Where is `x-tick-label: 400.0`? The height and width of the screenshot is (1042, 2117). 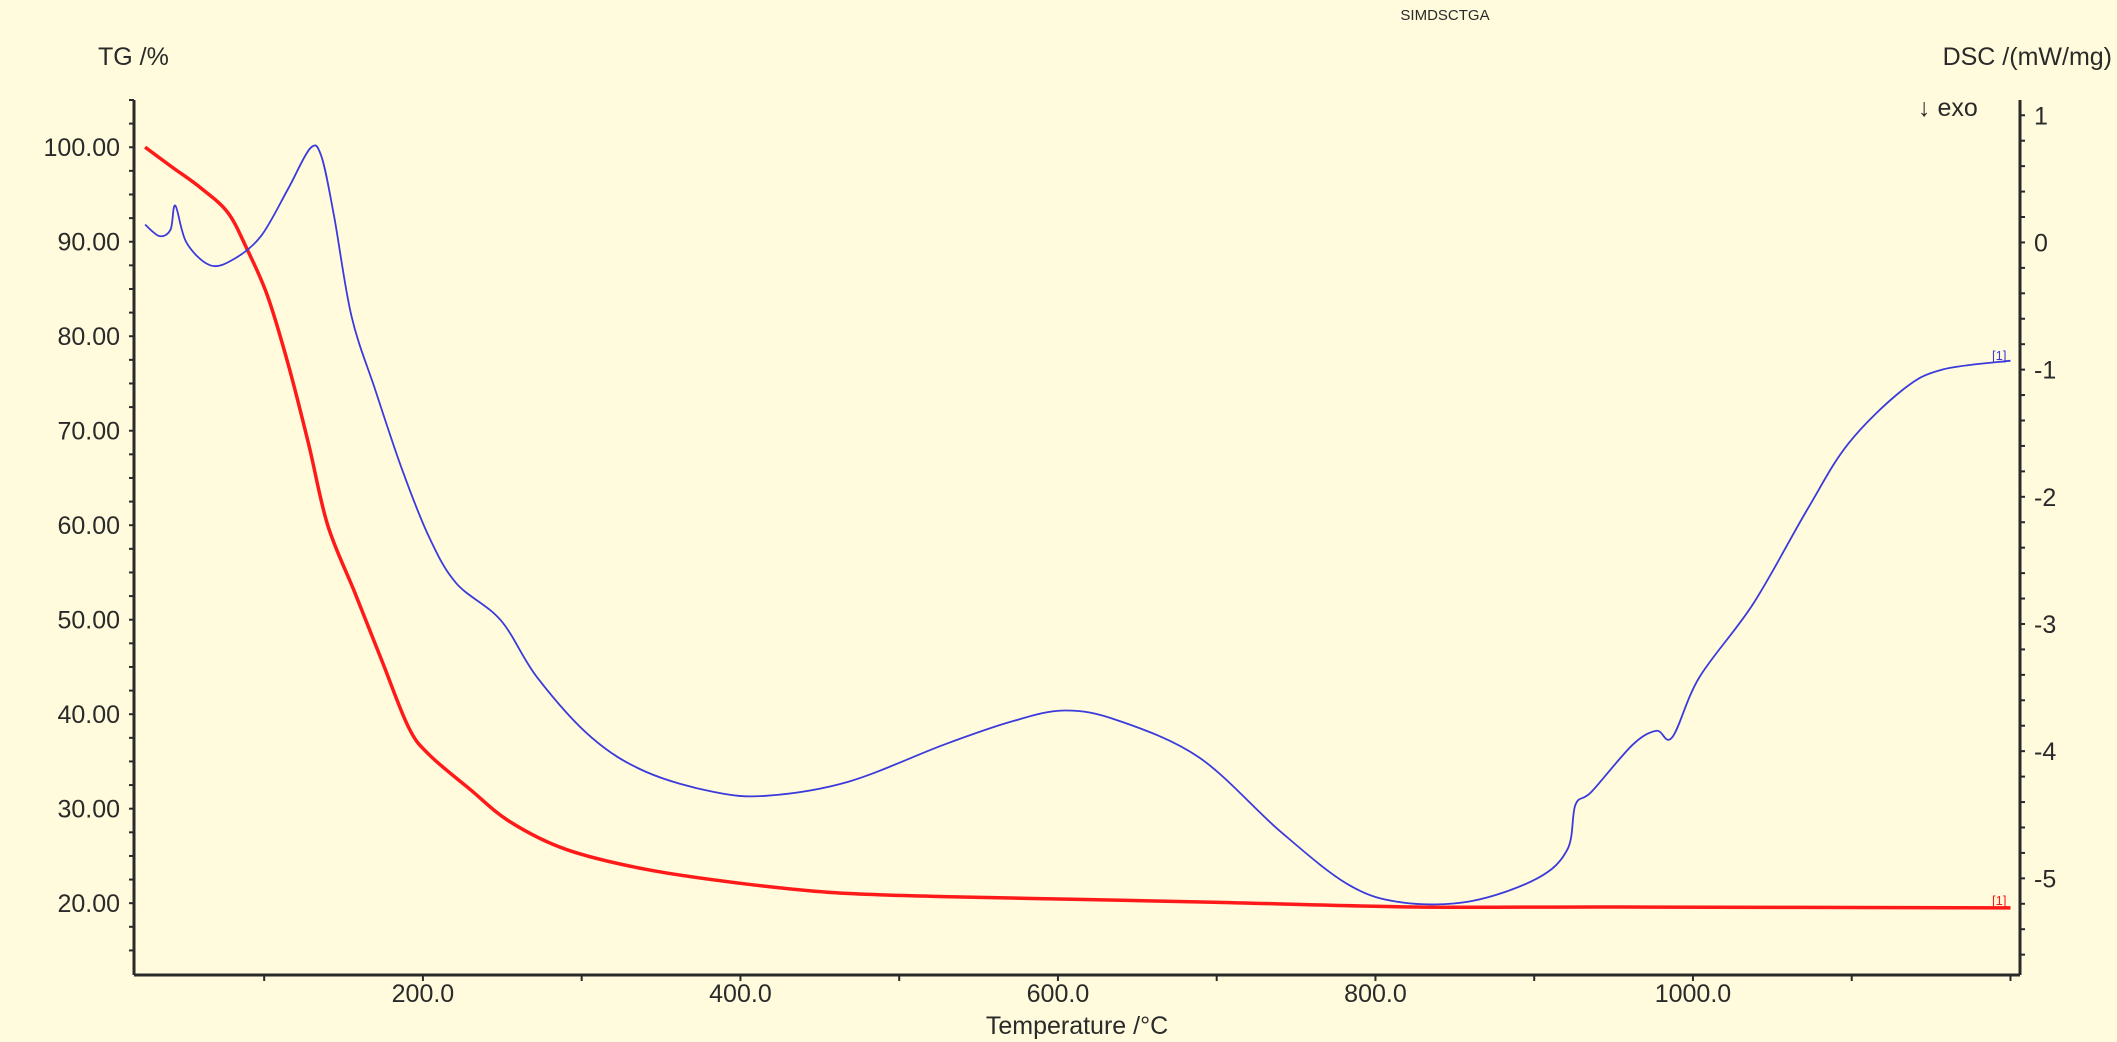
x-tick-label: 400.0 is located at coordinates (740, 994).